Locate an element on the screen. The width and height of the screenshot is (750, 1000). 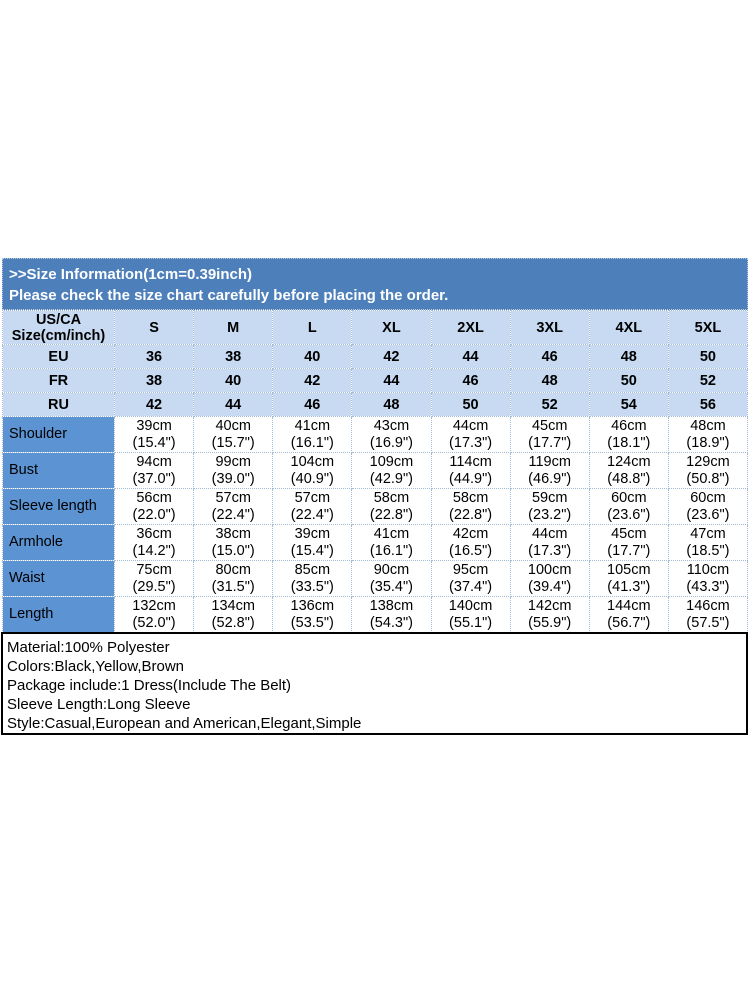
measure-cell: 105cm (41.3") is located at coordinates (628, 578).